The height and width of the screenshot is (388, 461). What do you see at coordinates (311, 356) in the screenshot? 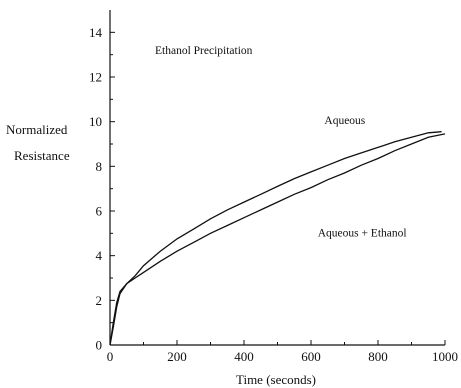
I see `x-tick-label: 600` at bounding box center [311, 356].